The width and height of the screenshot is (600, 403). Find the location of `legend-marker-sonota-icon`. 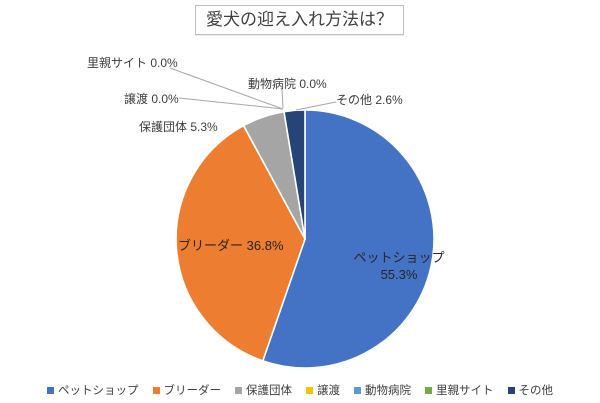

legend-marker-sonota-icon is located at coordinates (511, 390).